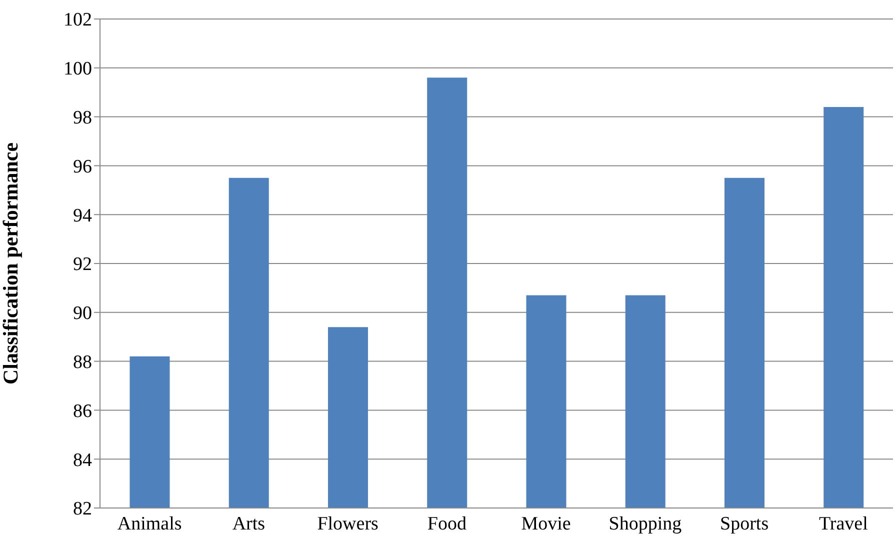  What do you see at coordinates (11, 263) in the screenshot?
I see `y-axis-title: Classification performance` at bounding box center [11, 263].